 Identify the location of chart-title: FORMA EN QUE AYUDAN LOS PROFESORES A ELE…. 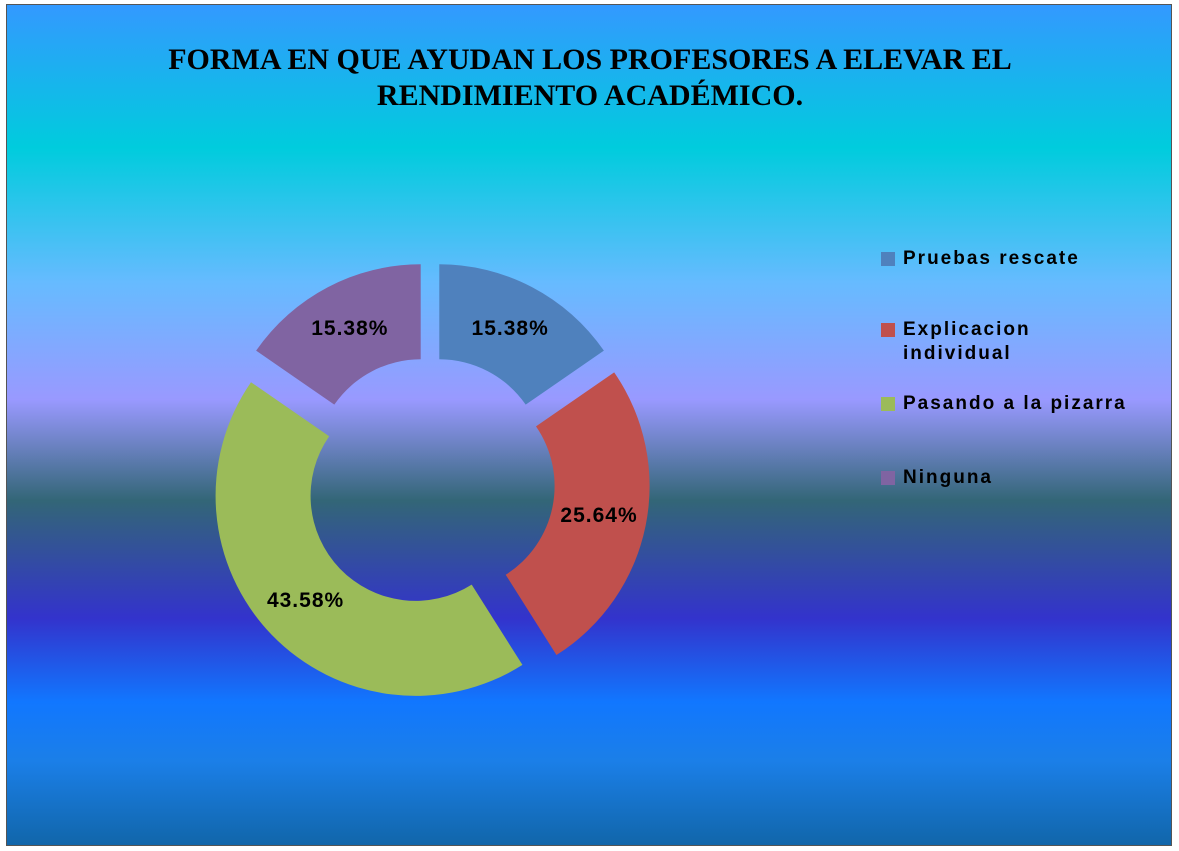
(590, 77).